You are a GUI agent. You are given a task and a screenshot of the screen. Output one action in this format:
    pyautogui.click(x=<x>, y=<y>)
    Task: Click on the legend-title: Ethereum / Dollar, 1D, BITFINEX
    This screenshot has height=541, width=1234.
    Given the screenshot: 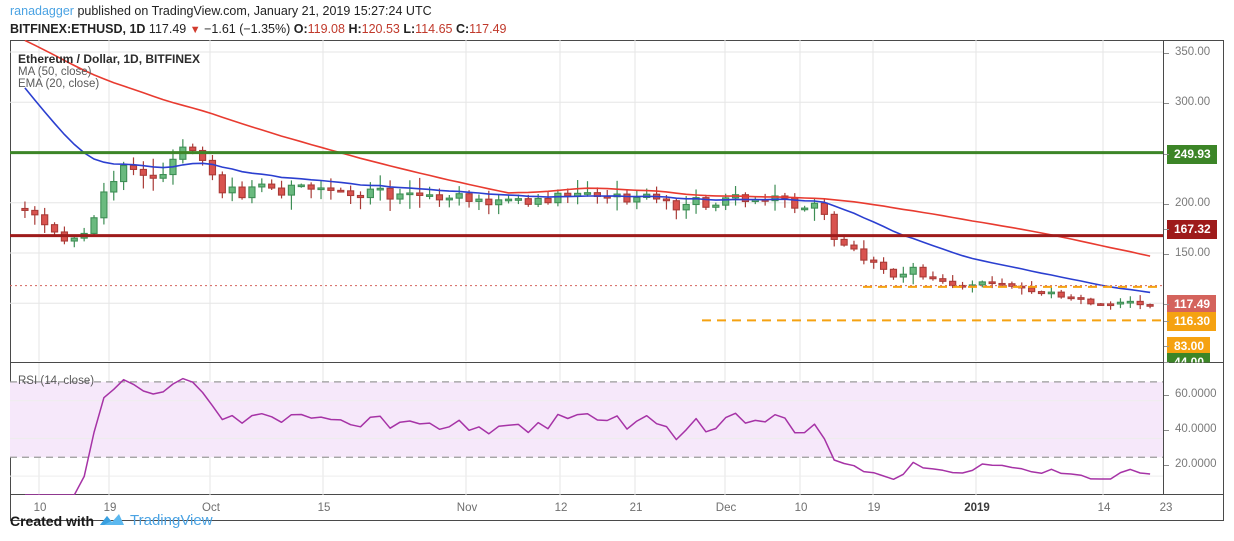 What is the action you would take?
    pyautogui.click(x=109, y=59)
    